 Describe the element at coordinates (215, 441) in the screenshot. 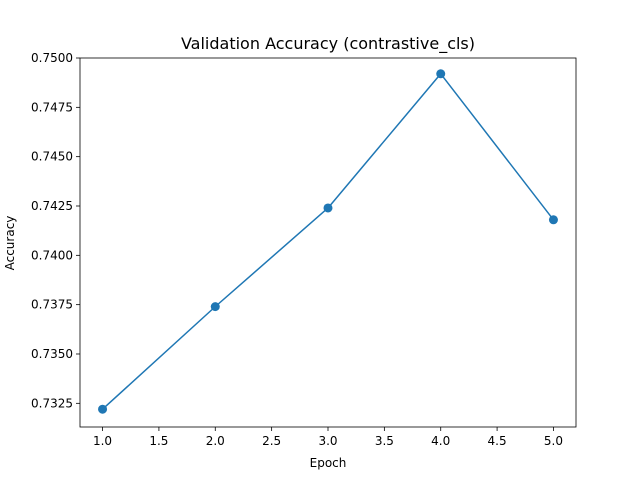

I see `x-tick-label: 2.0` at that location.